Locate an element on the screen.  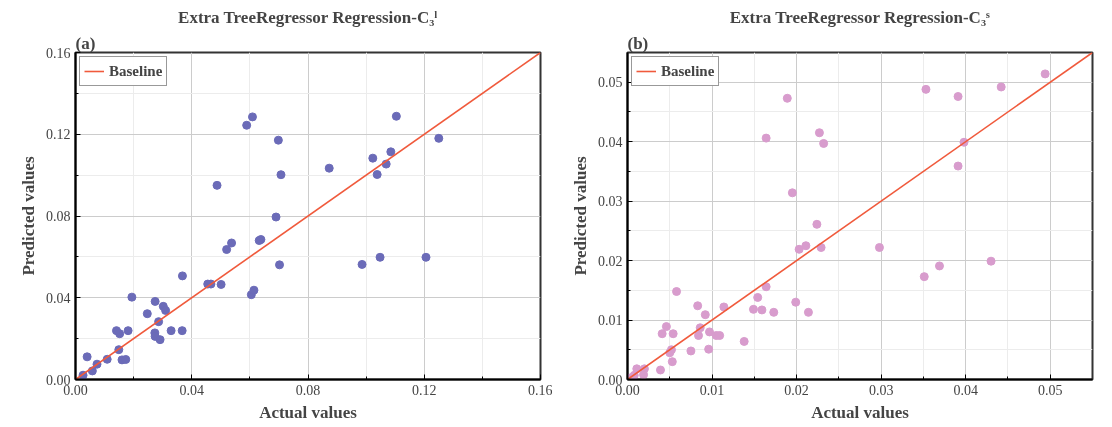
x-tick-label: 0.16 is located at coordinates (540, 390).